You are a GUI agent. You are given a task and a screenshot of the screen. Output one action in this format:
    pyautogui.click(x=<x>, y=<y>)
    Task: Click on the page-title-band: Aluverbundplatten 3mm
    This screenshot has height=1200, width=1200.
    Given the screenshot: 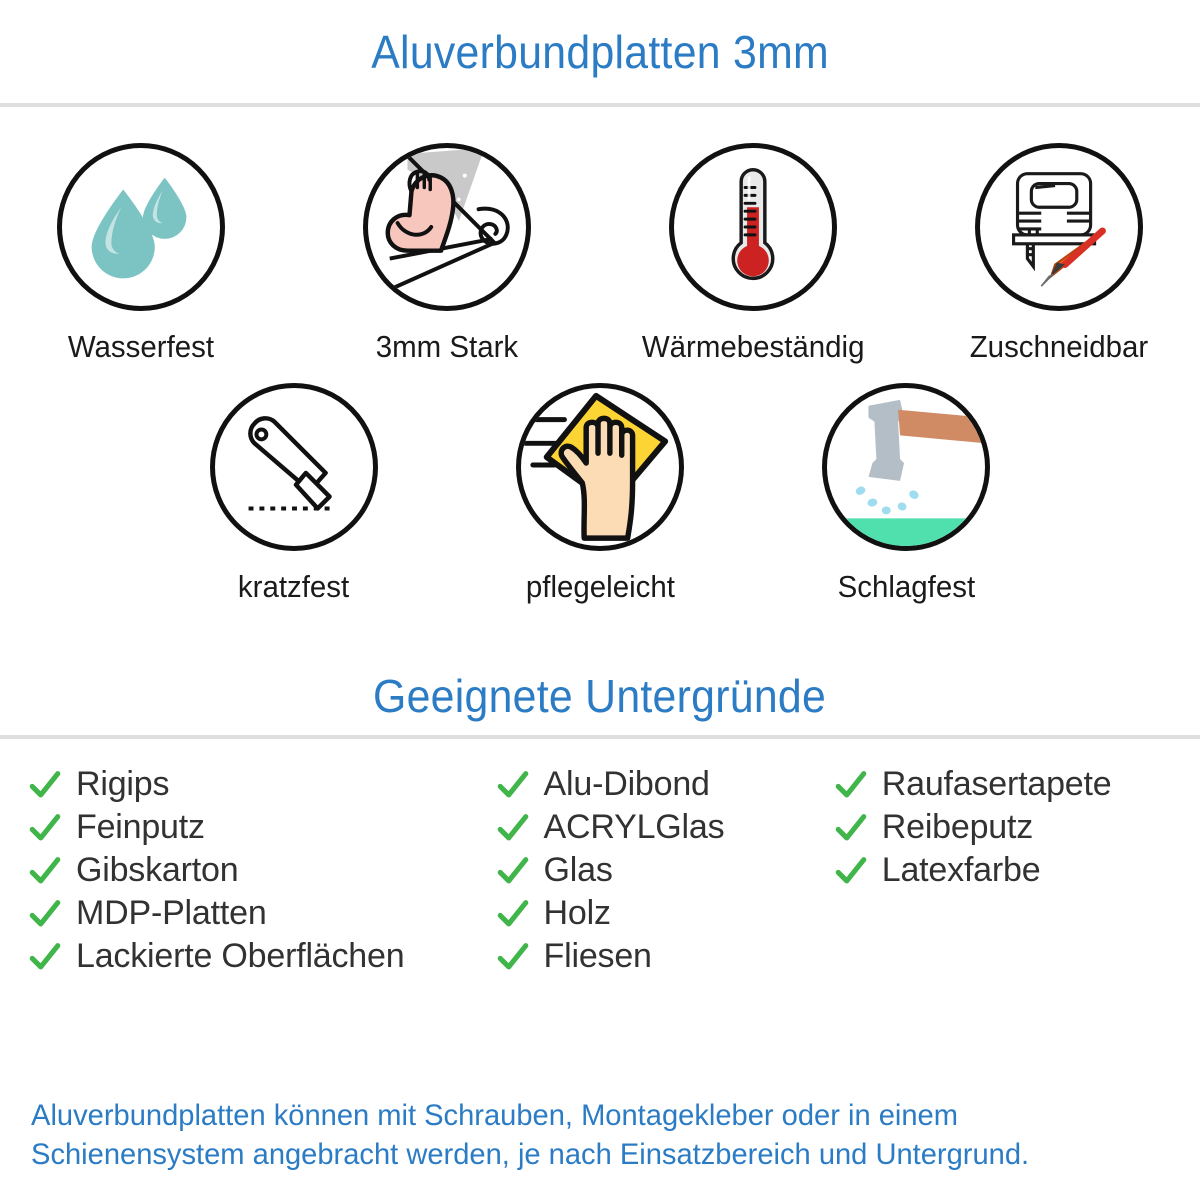 What is the action you would take?
    pyautogui.click(x=600, y=51)
    